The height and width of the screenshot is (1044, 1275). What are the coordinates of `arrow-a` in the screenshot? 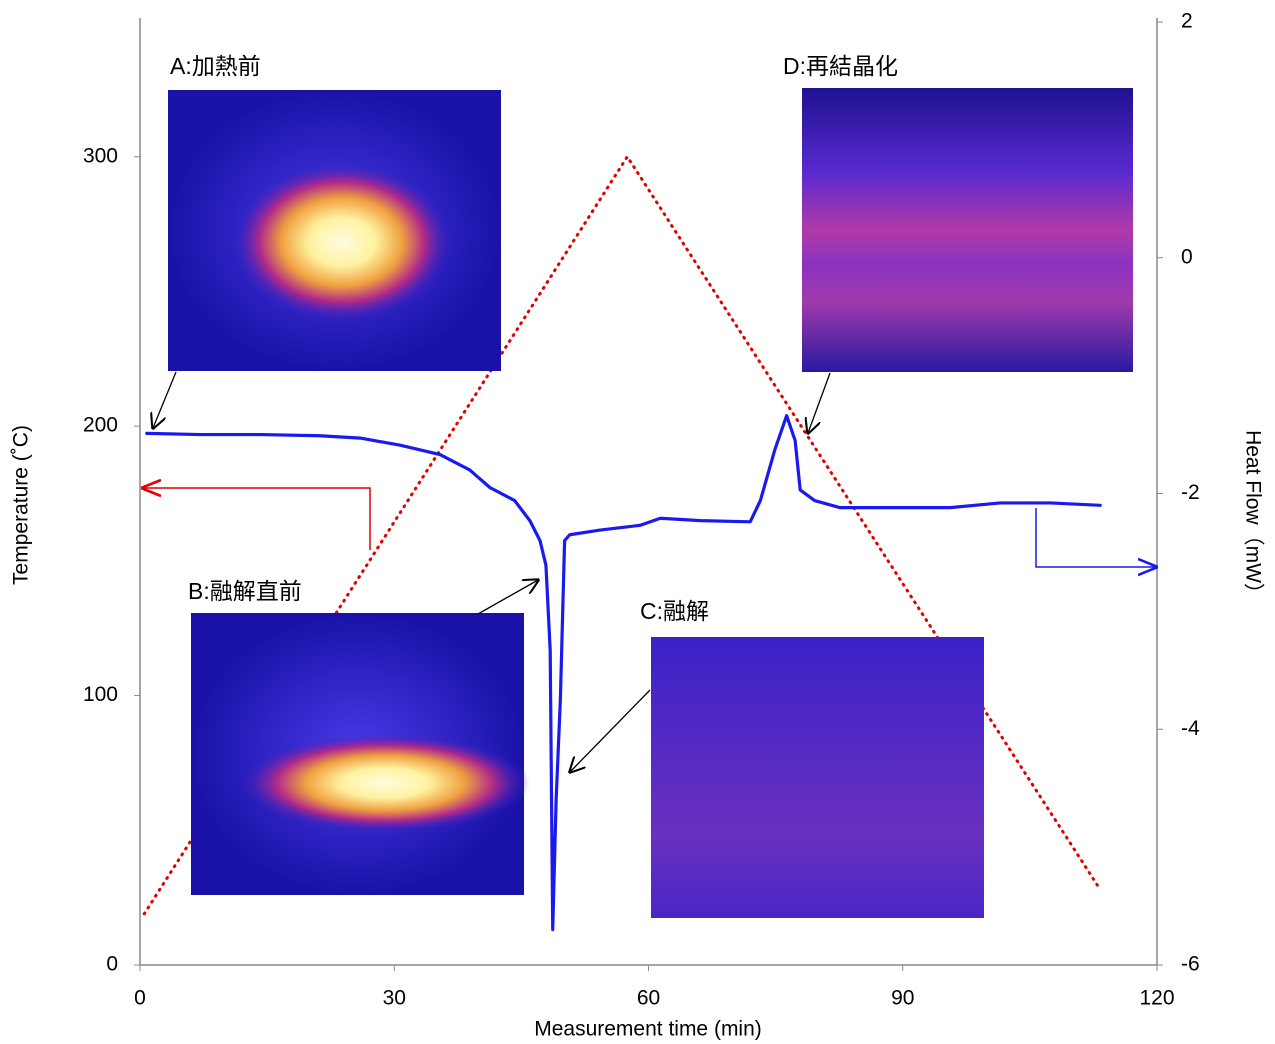 It's located at (165, 399).